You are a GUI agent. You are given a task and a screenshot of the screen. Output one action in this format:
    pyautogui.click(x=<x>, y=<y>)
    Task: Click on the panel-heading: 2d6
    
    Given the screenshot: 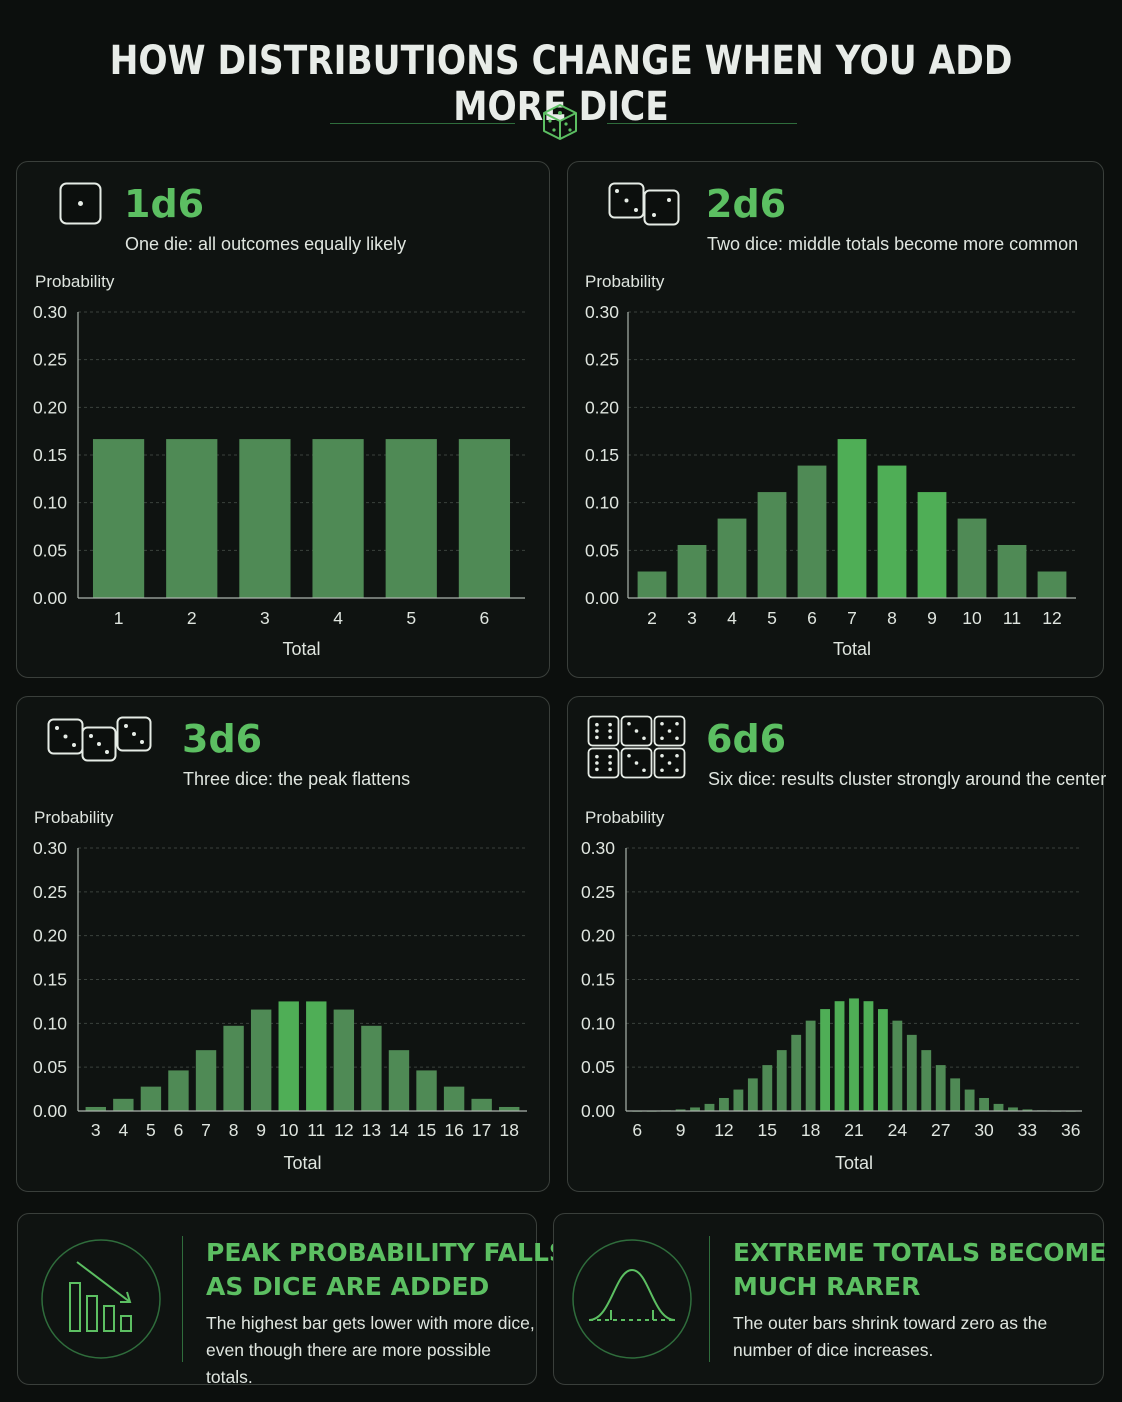 What is the action you would take?
    pyautogui.click(x=746, y=204)
    